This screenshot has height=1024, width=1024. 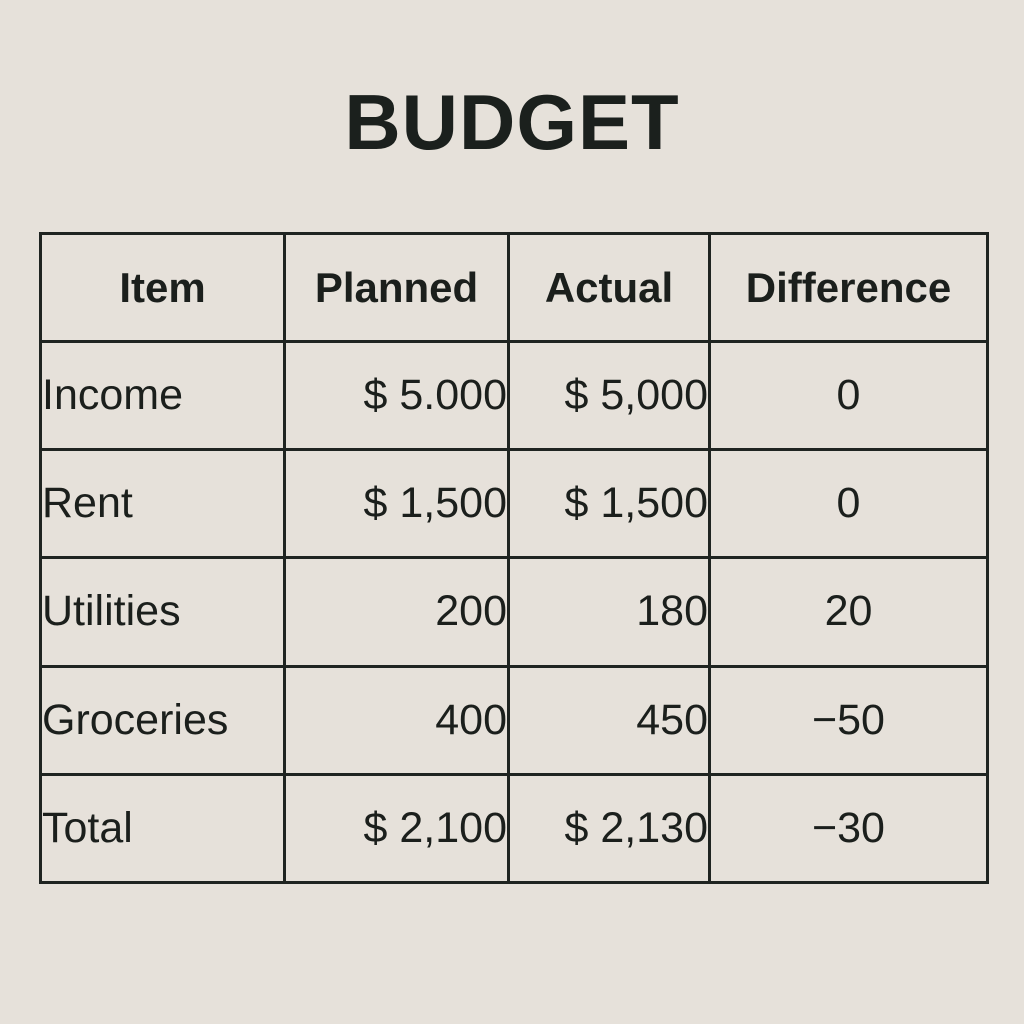 What do you see at coordinates (609, 828) in the screenshot?
I see `cell-actual: $ 2,130` at bounding box center [609, 828].